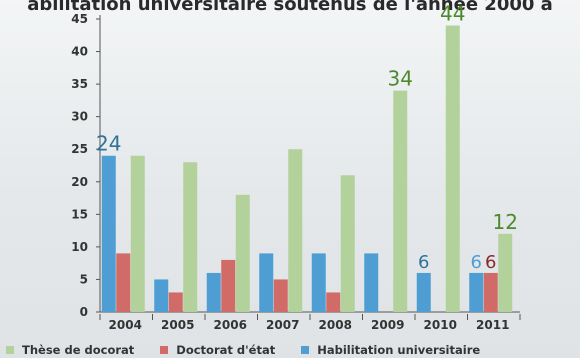 Image resolution: width=580 pixels, height=358 pixels. Describe the element at coordinates (440, 325) in the screenshot. I see `x-tick-label: 2010` at that location.